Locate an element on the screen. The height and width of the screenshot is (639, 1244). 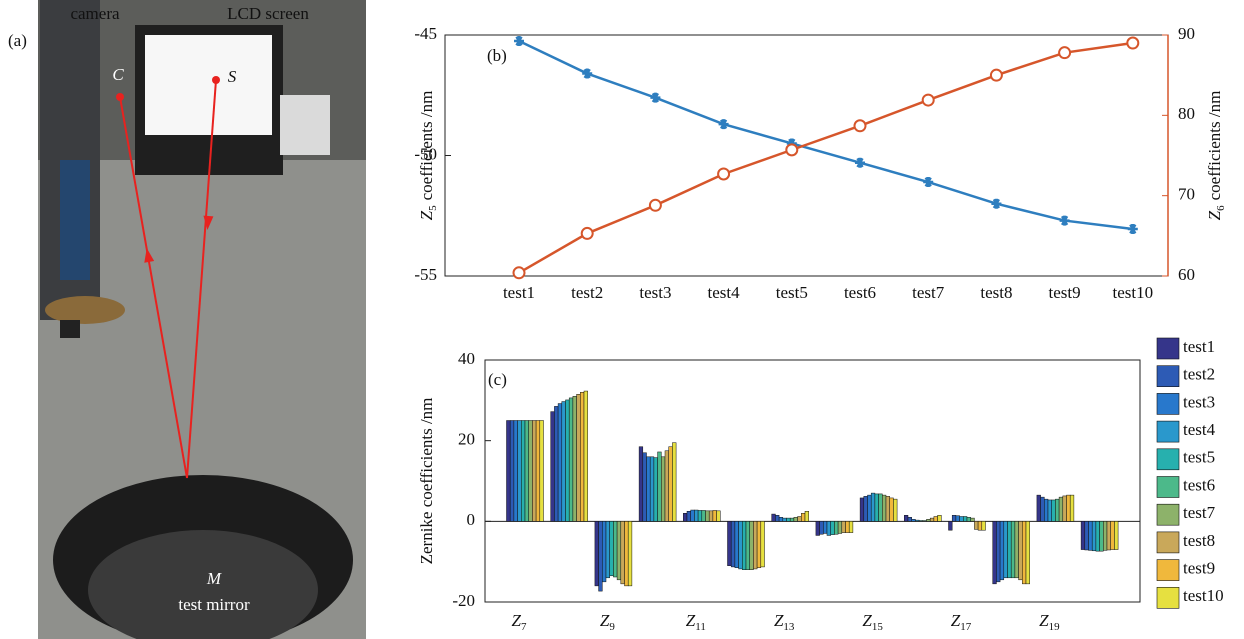
lcd-screen is located at coordinates (208, 85).